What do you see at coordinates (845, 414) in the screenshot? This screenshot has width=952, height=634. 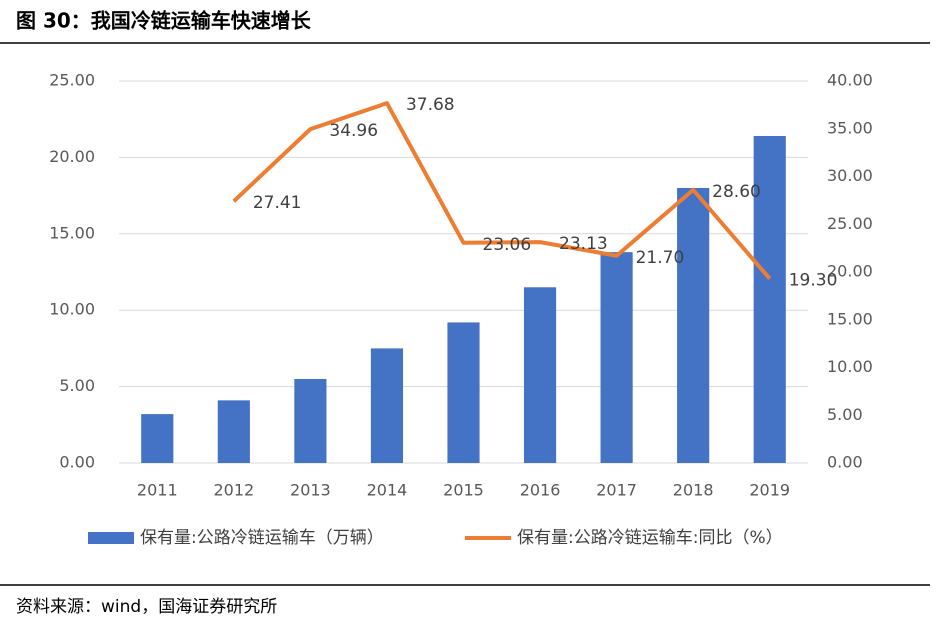 I see `y2-tick-label: 5.00` at bounding box center [845, 414].